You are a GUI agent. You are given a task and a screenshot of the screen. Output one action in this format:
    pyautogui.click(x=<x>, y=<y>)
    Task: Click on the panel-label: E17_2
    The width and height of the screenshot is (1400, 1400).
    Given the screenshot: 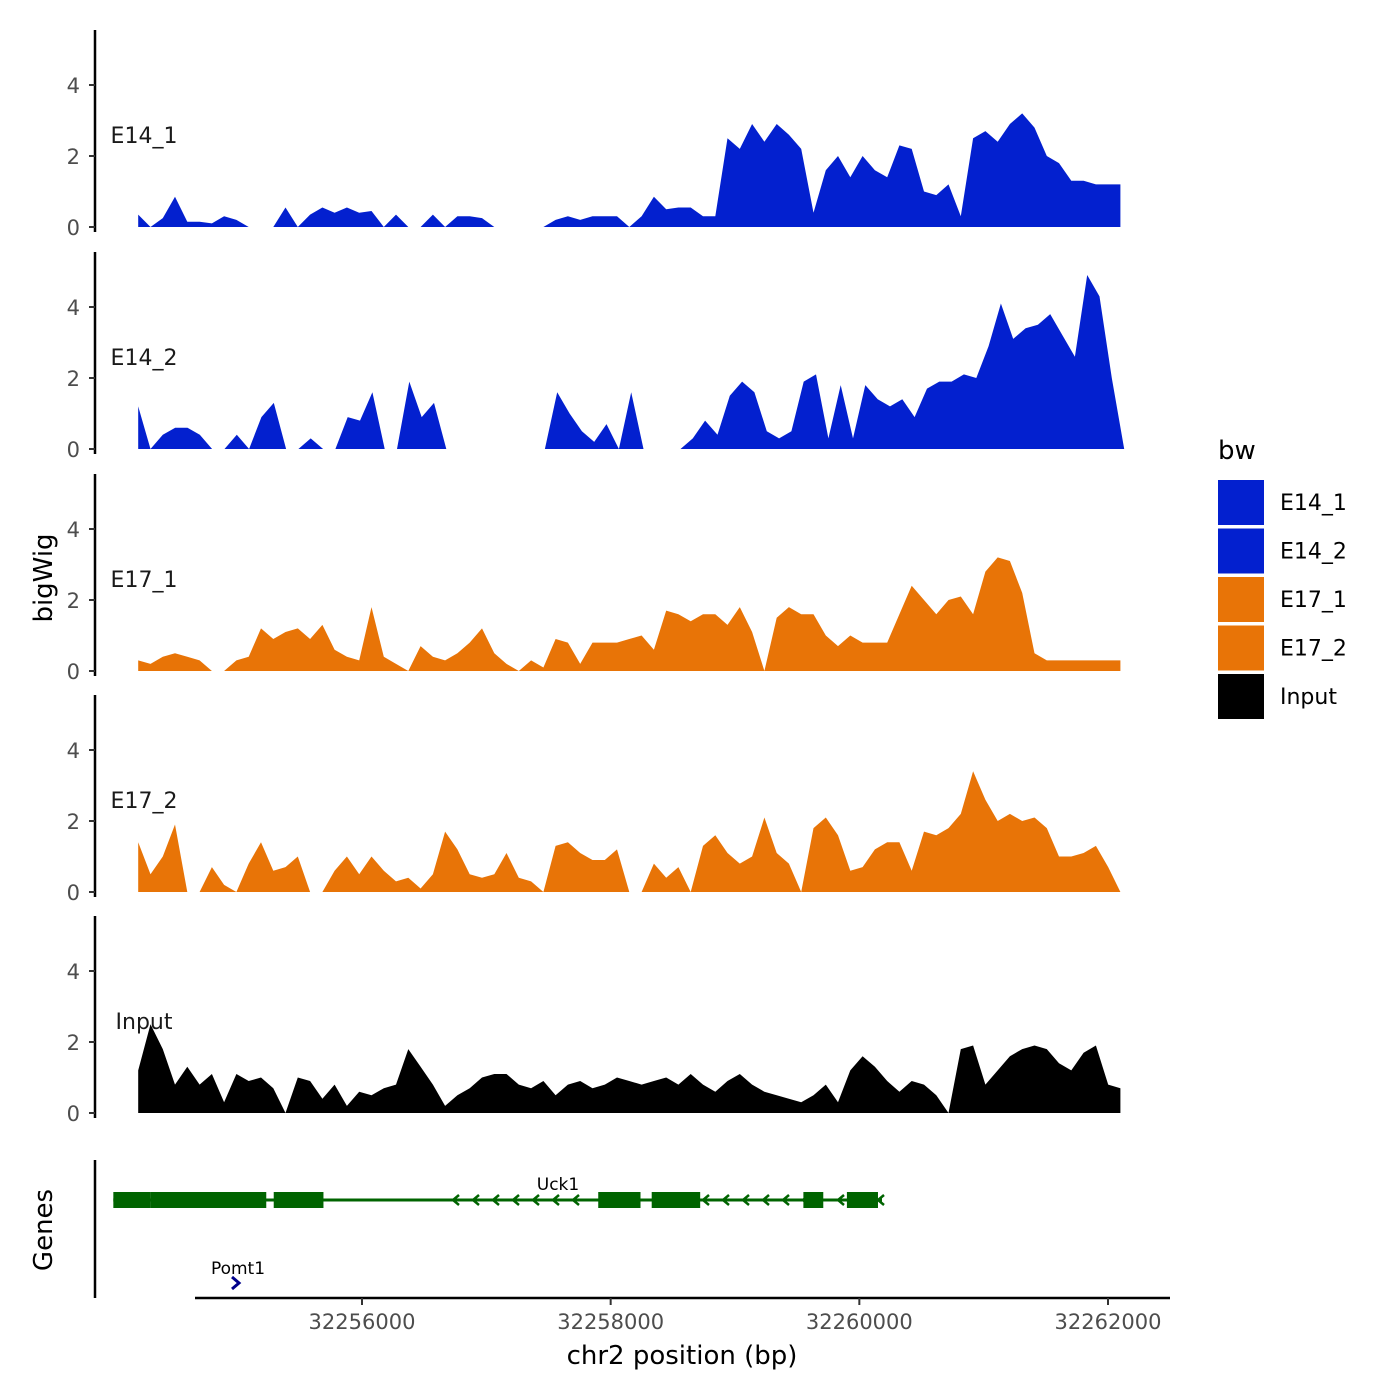 What is the action you would take?
    pyautogui.click(x=144, y=801)
    